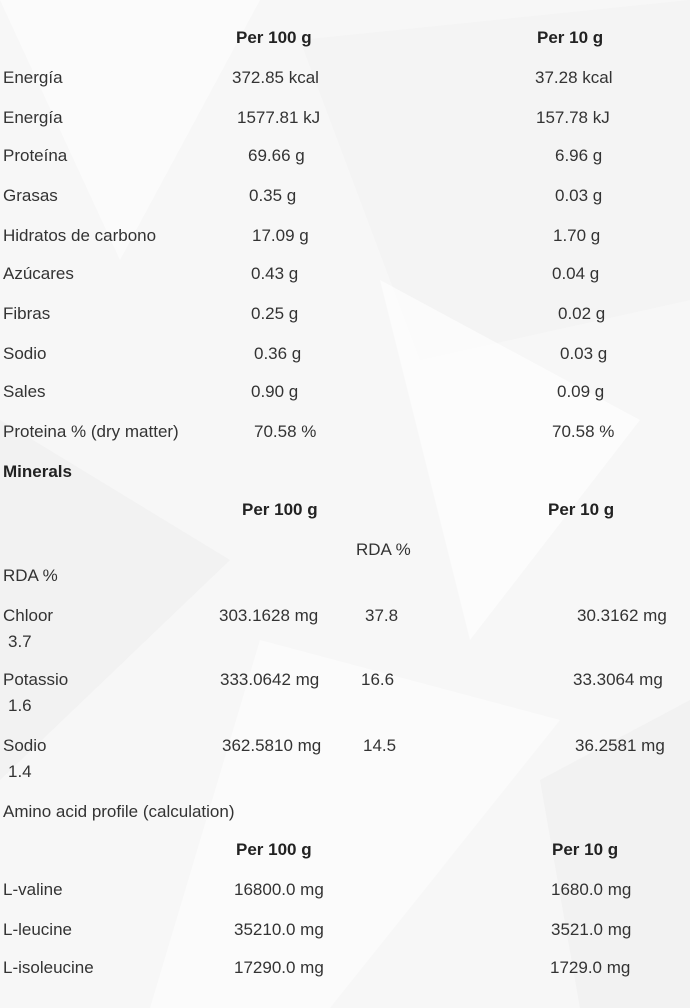 This screenshot has height=1008, width=690. I want to click on row-per100: 362.5810 mg, so click(272, 745).